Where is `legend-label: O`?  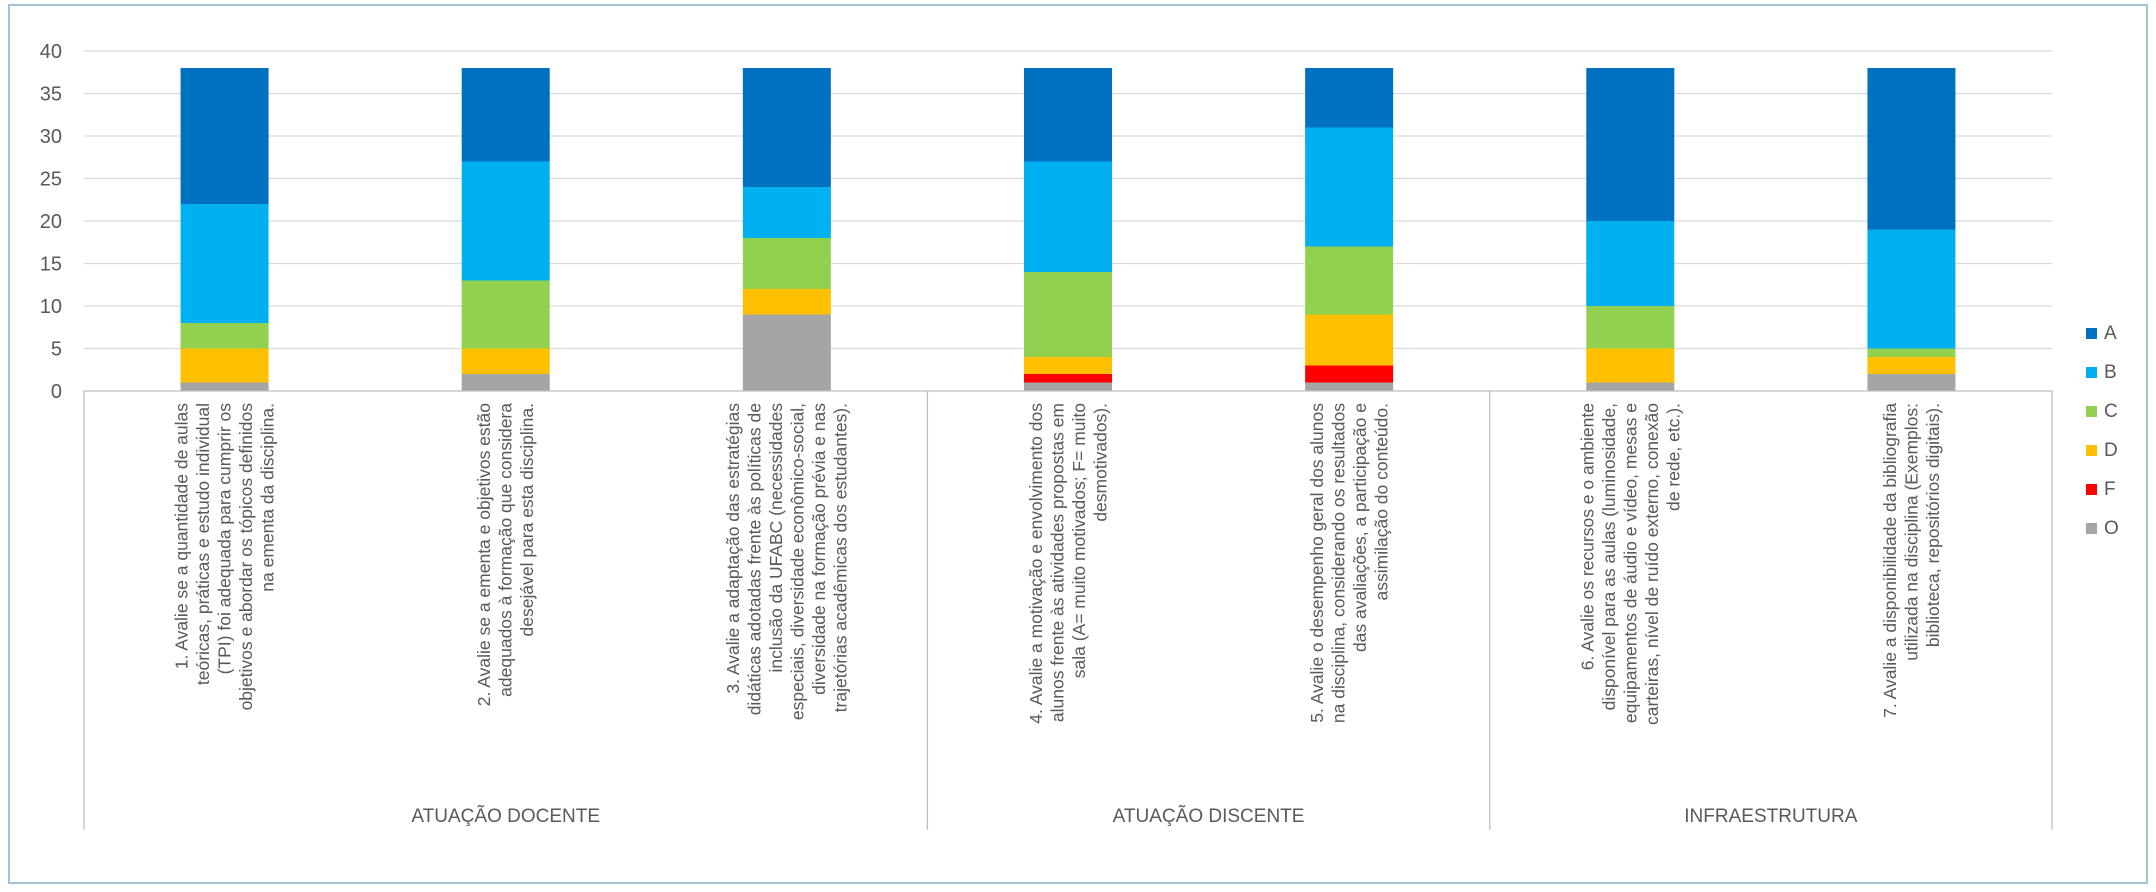 legend-label: O is located at coordinates (2111, 528).